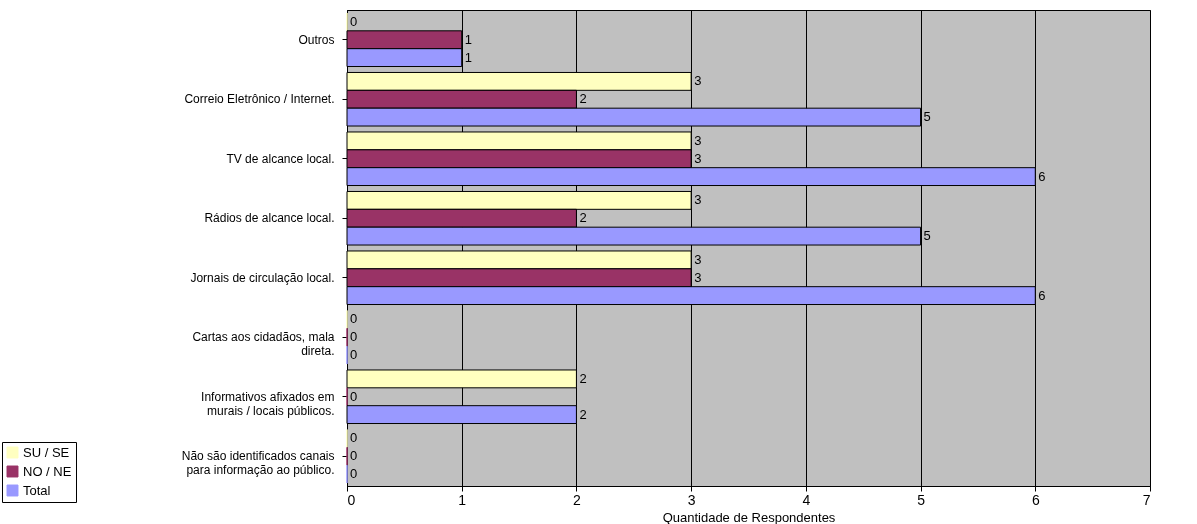 The width and height of the screenshot is (1197, 524). Describe the element at coordinates (268, 403) in the screenshot. I see `y-tick-label: Informativos afixados em murais / locais públicos.` at that location.